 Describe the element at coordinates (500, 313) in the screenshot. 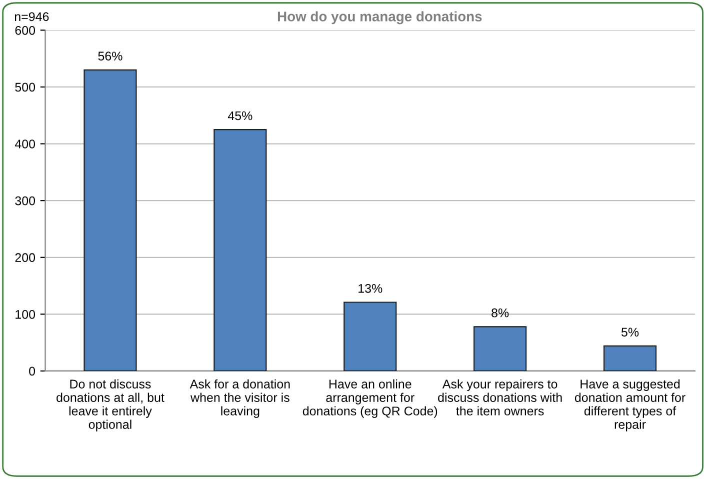

I see `annotation: 8%` at that location.